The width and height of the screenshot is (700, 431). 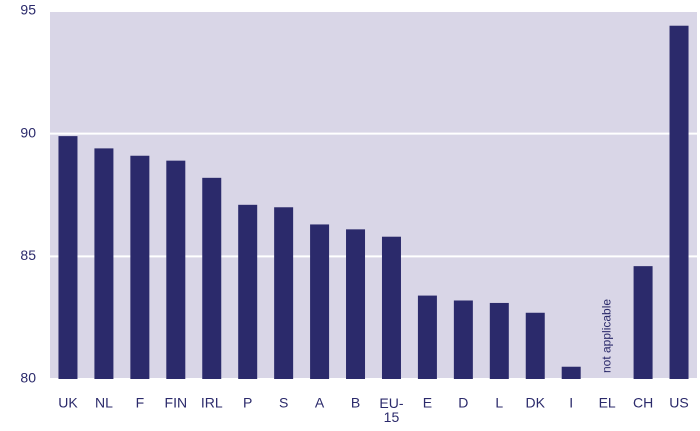 What do you see at coordinates (536, 403) in the screenshot?
I see `x-tick-label: DK` at bounding box center [536, 403].